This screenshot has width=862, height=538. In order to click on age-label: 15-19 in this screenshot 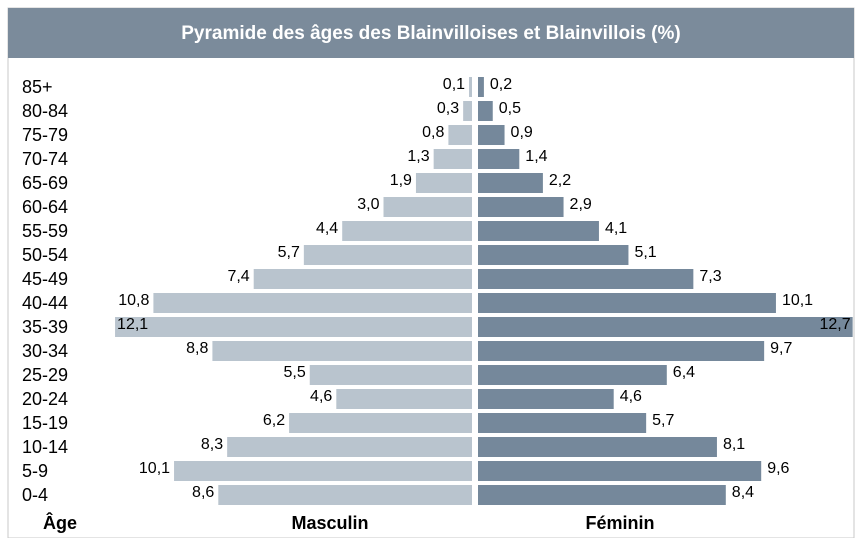, I will do `click(45, 423)`.